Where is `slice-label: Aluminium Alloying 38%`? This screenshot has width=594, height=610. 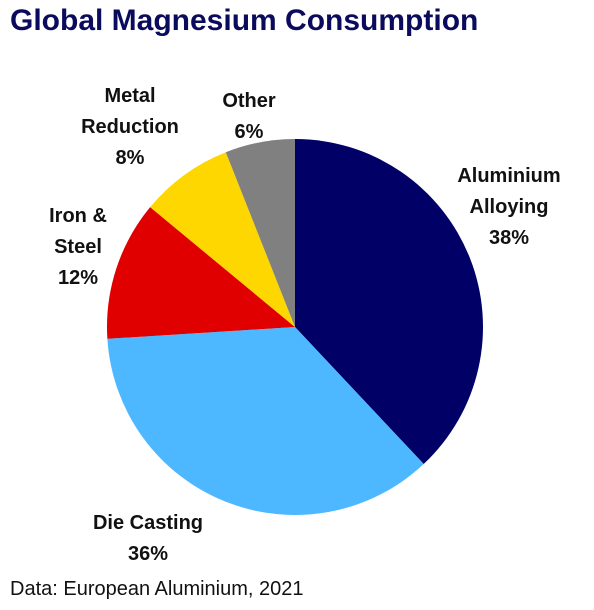 slice-label: Aluminium Alloying 38% is located at coordinates (508, 207).